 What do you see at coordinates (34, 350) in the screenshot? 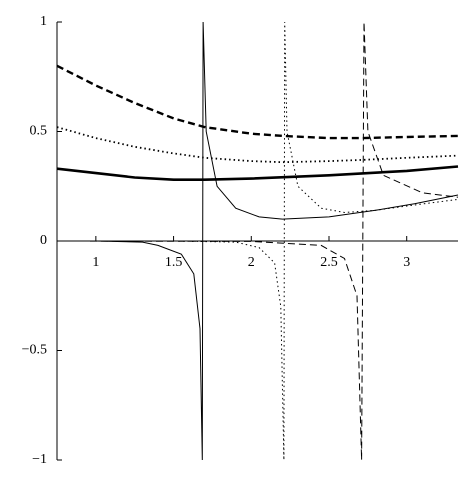
I see `y-tick-label: −0.5` at bounding box center [34, 350].